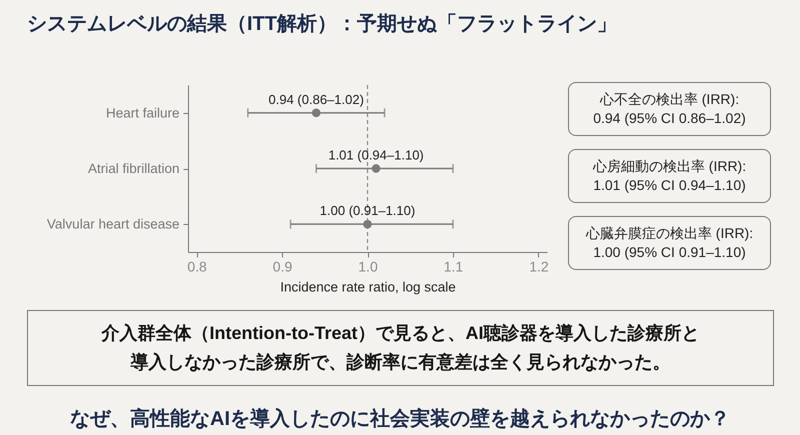 This screenshot has width=800, height=435. I want to click on callout-box: 心房細動の検出率 (IRR): 1.01 (95% CI 0.94–1.10), so click(669, 176).